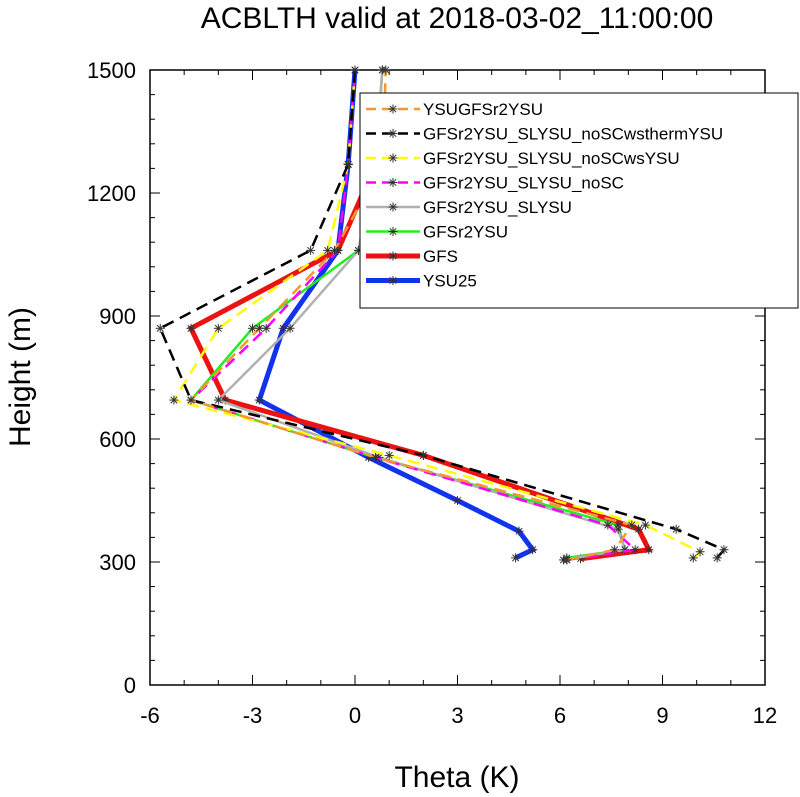  I want to click on legend-entry: GFS, so click(412, 256).